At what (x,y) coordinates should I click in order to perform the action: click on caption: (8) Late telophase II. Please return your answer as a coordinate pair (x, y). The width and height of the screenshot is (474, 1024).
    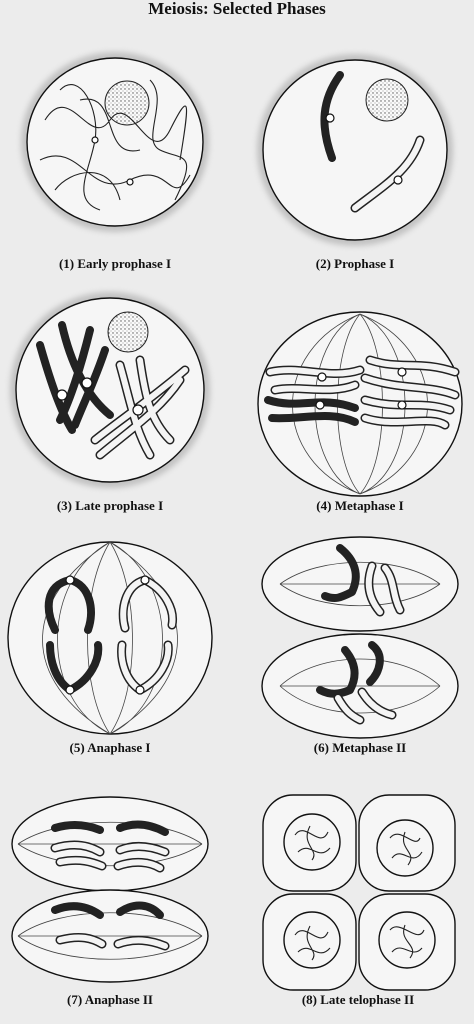
    Looking at the image, I should click on (358, 999).